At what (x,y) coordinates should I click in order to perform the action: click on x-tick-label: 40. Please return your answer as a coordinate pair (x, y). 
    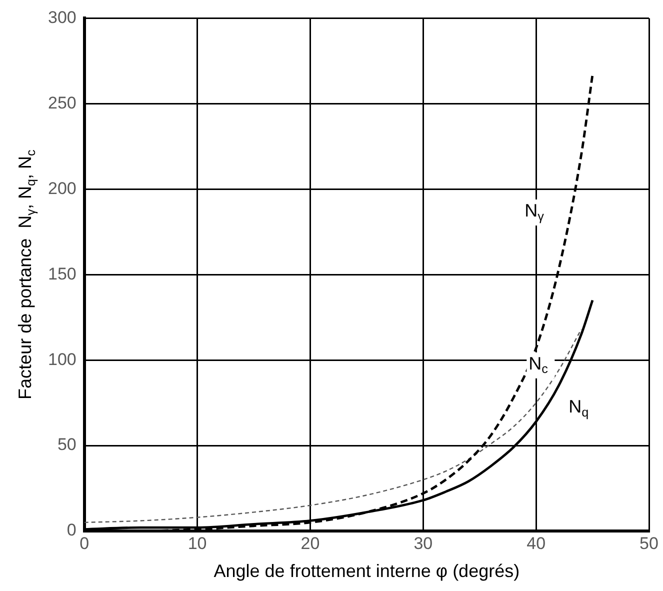
    Looking at the image, I should click on (536, 543).